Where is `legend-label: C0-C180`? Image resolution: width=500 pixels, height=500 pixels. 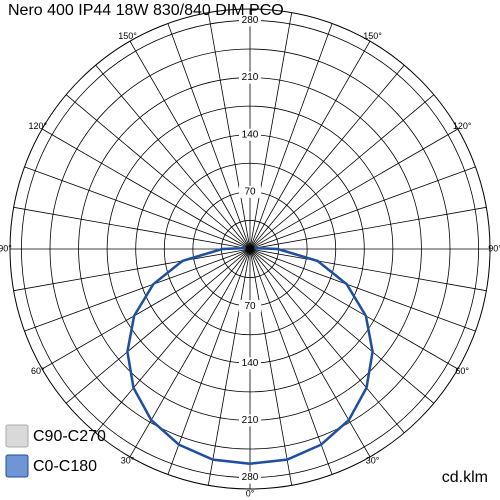 legend-label: C0-C180 is located at coordinates (65, 466).